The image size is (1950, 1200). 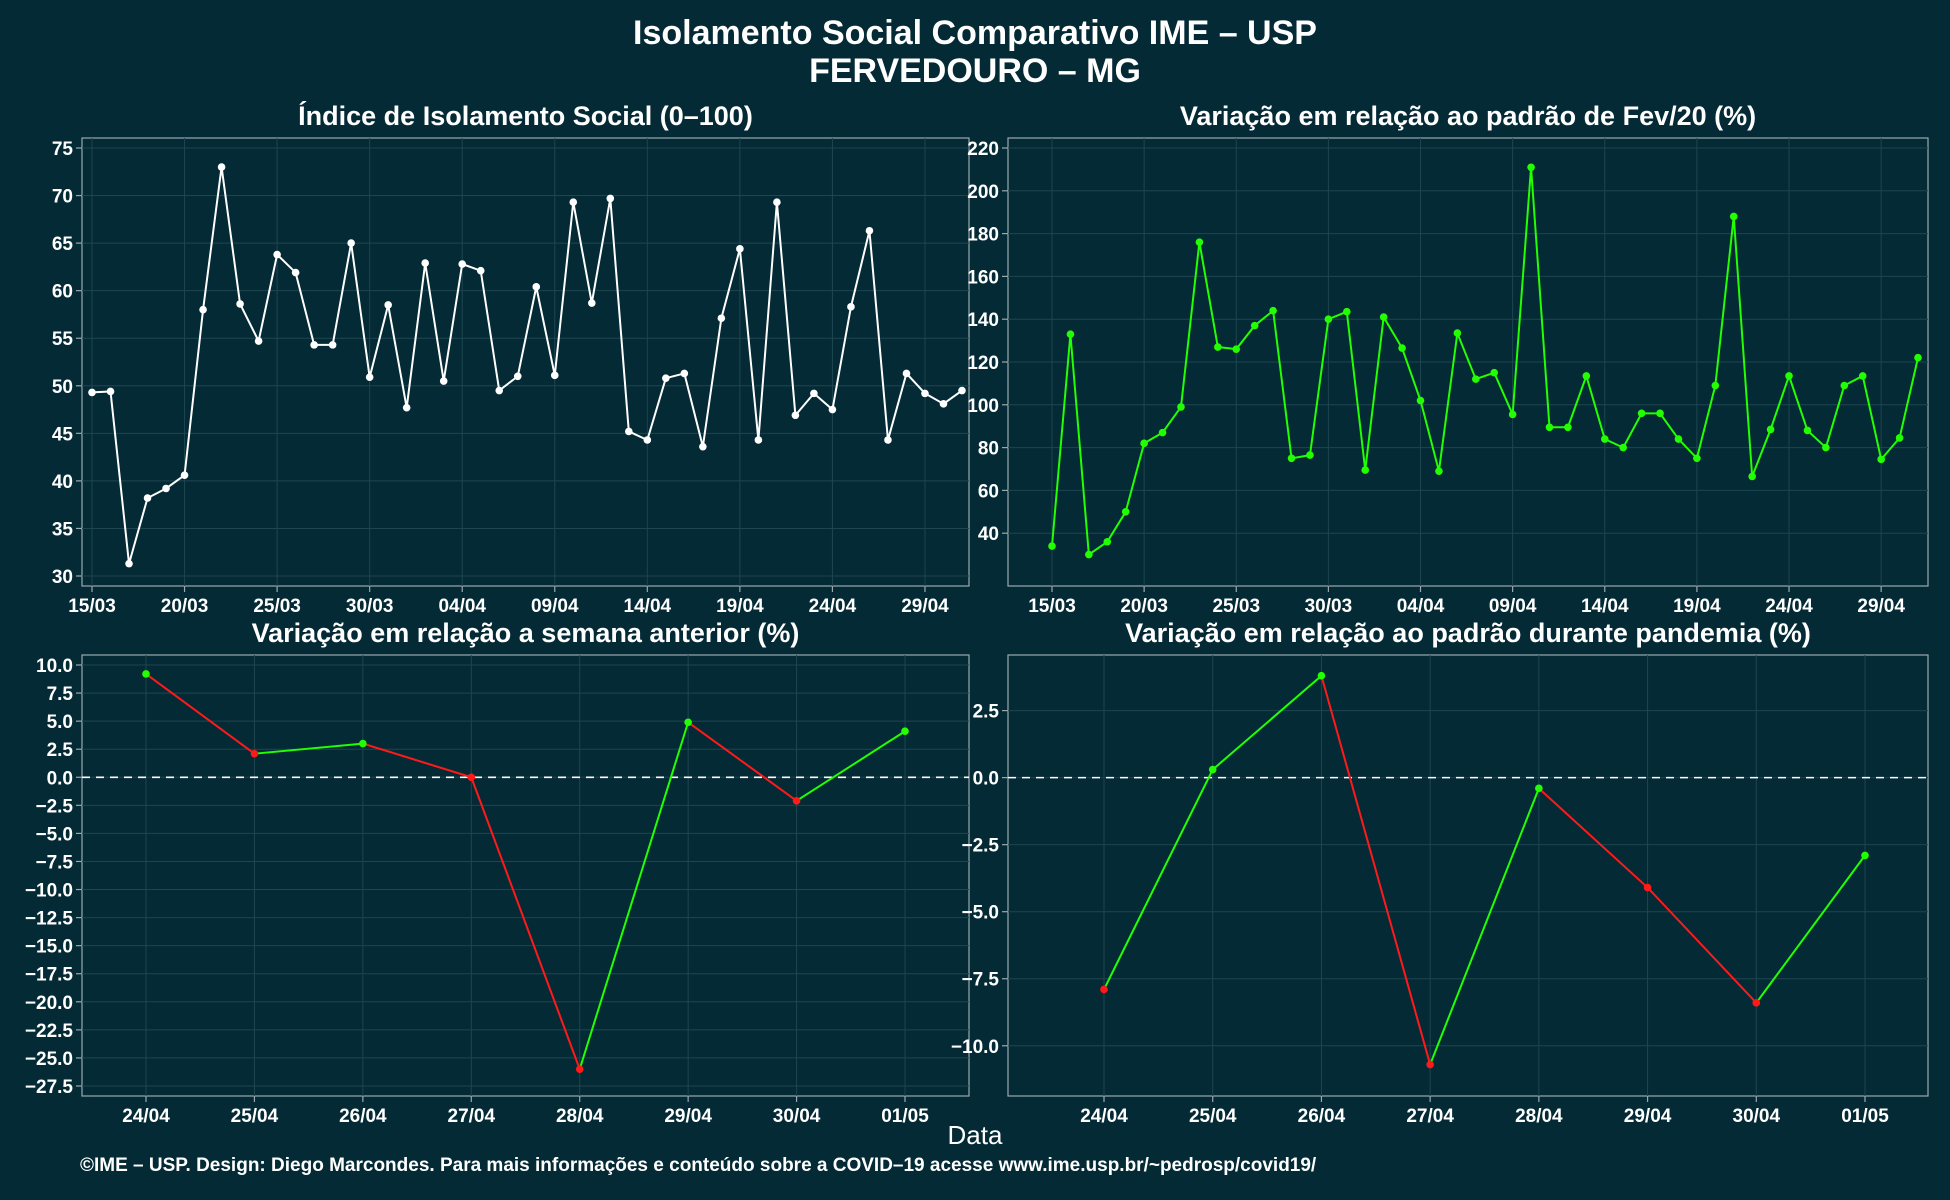 What do you see at coordinates (975, 71) in the screenshot?
I see `chart-subtitle: FERVEDOURO – MG` at bounding box center [975, 71].